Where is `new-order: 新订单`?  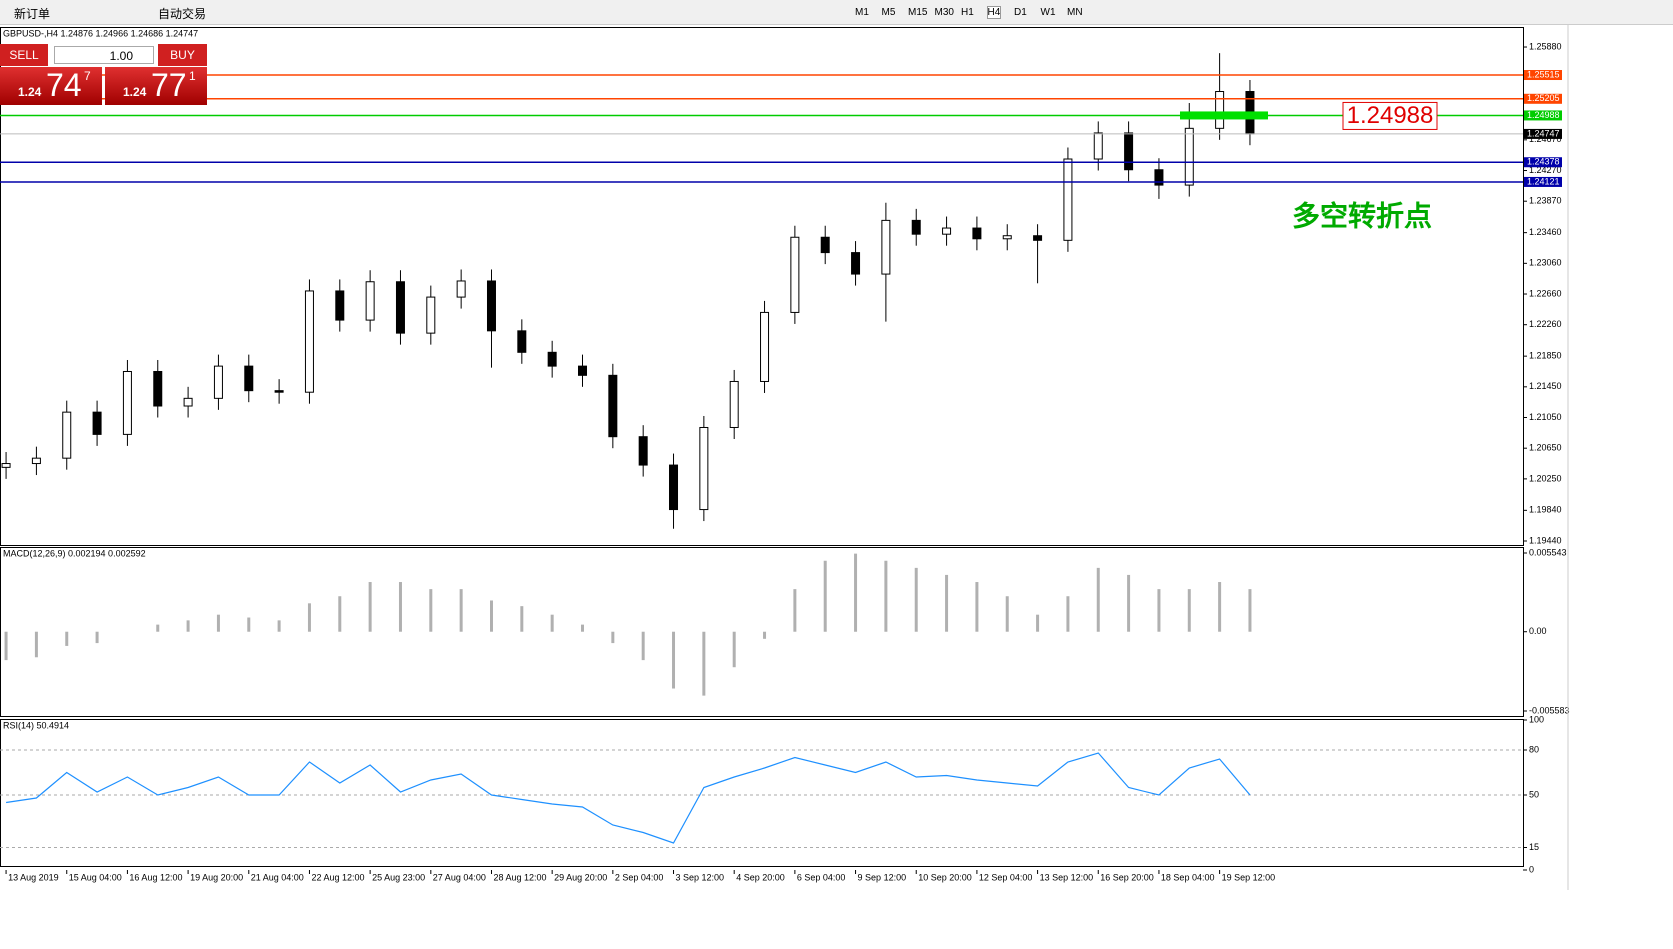 new-order: 新订单 is located at coordinates (32, 14).